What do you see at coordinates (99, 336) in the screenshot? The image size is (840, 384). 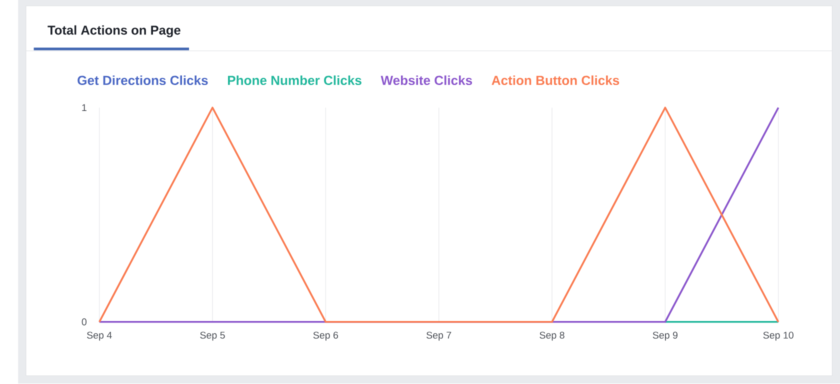 I see `x-tick-label: Sep 4` at bounding box center [99, 336].